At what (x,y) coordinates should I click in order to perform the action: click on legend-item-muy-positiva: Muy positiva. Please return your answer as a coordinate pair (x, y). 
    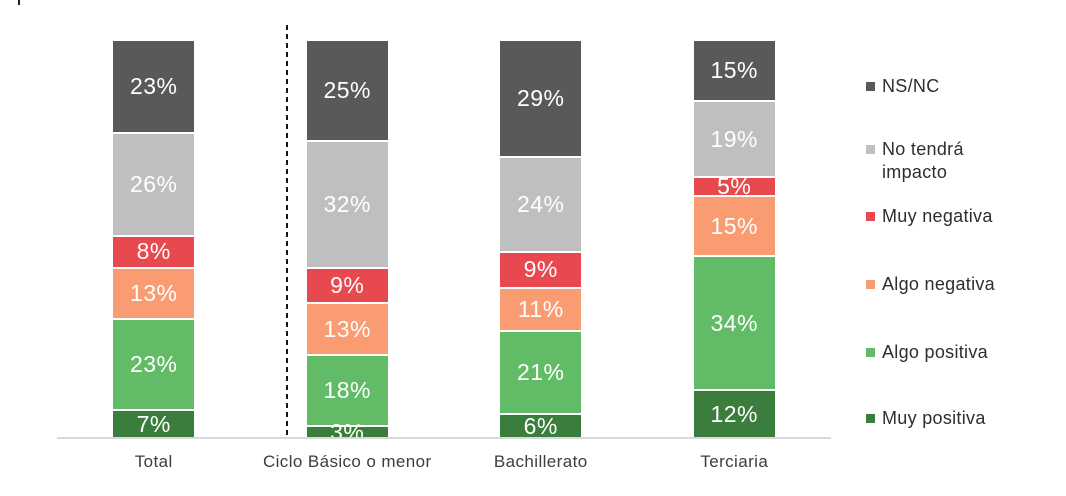
    Looking at the image, I should click on (926, 418).